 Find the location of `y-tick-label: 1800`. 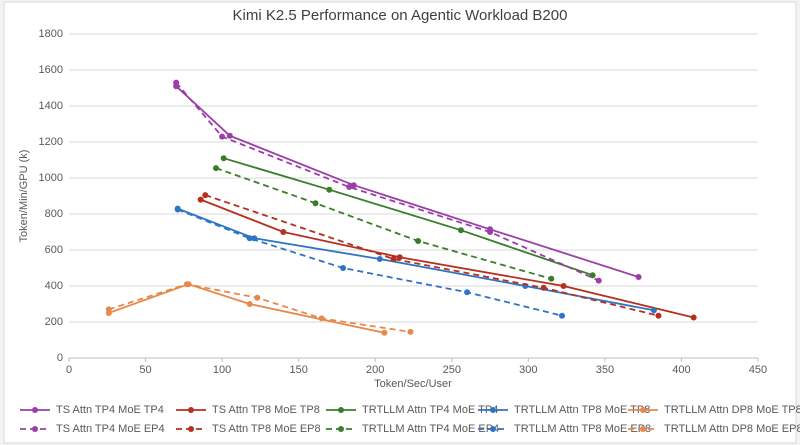

y-tick-label: 1800 is located at coordinates (51, 34).